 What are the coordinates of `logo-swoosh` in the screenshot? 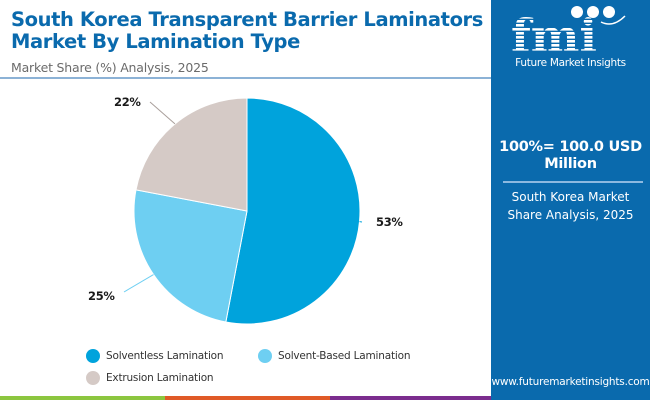 It's located at (613, 20).